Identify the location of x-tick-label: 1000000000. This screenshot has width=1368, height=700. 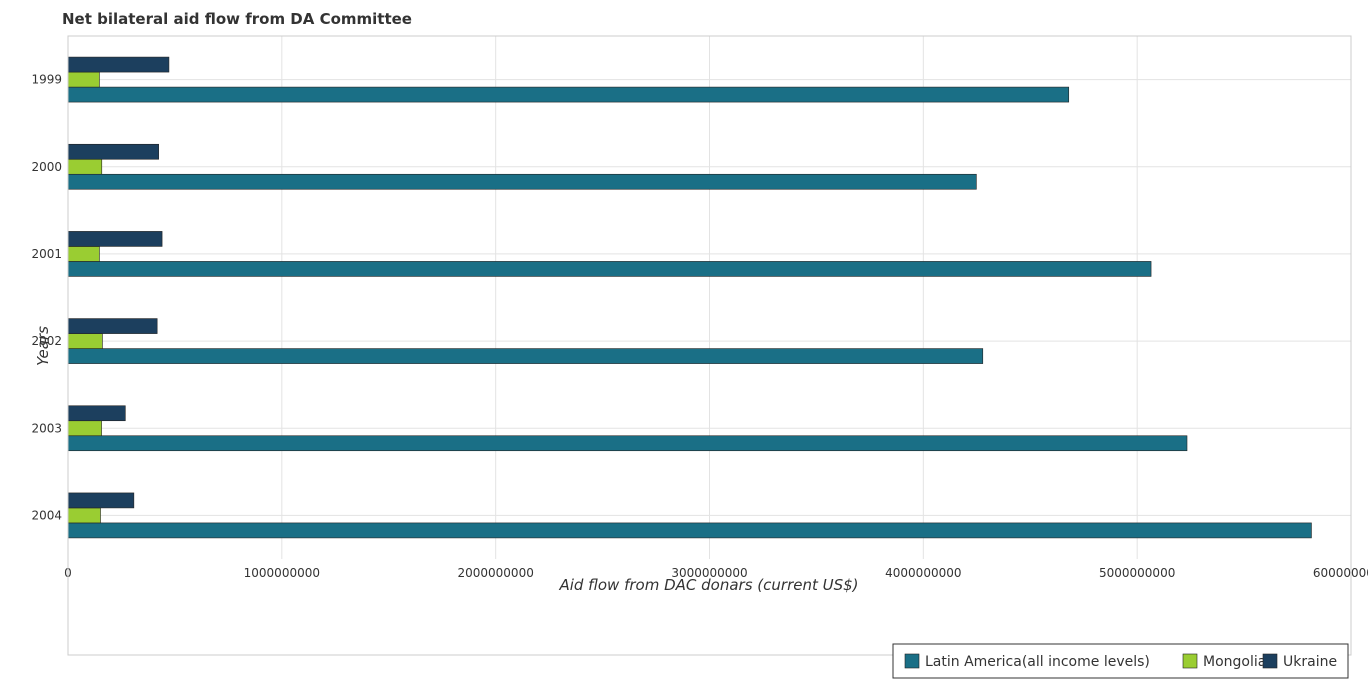
(282, 573).